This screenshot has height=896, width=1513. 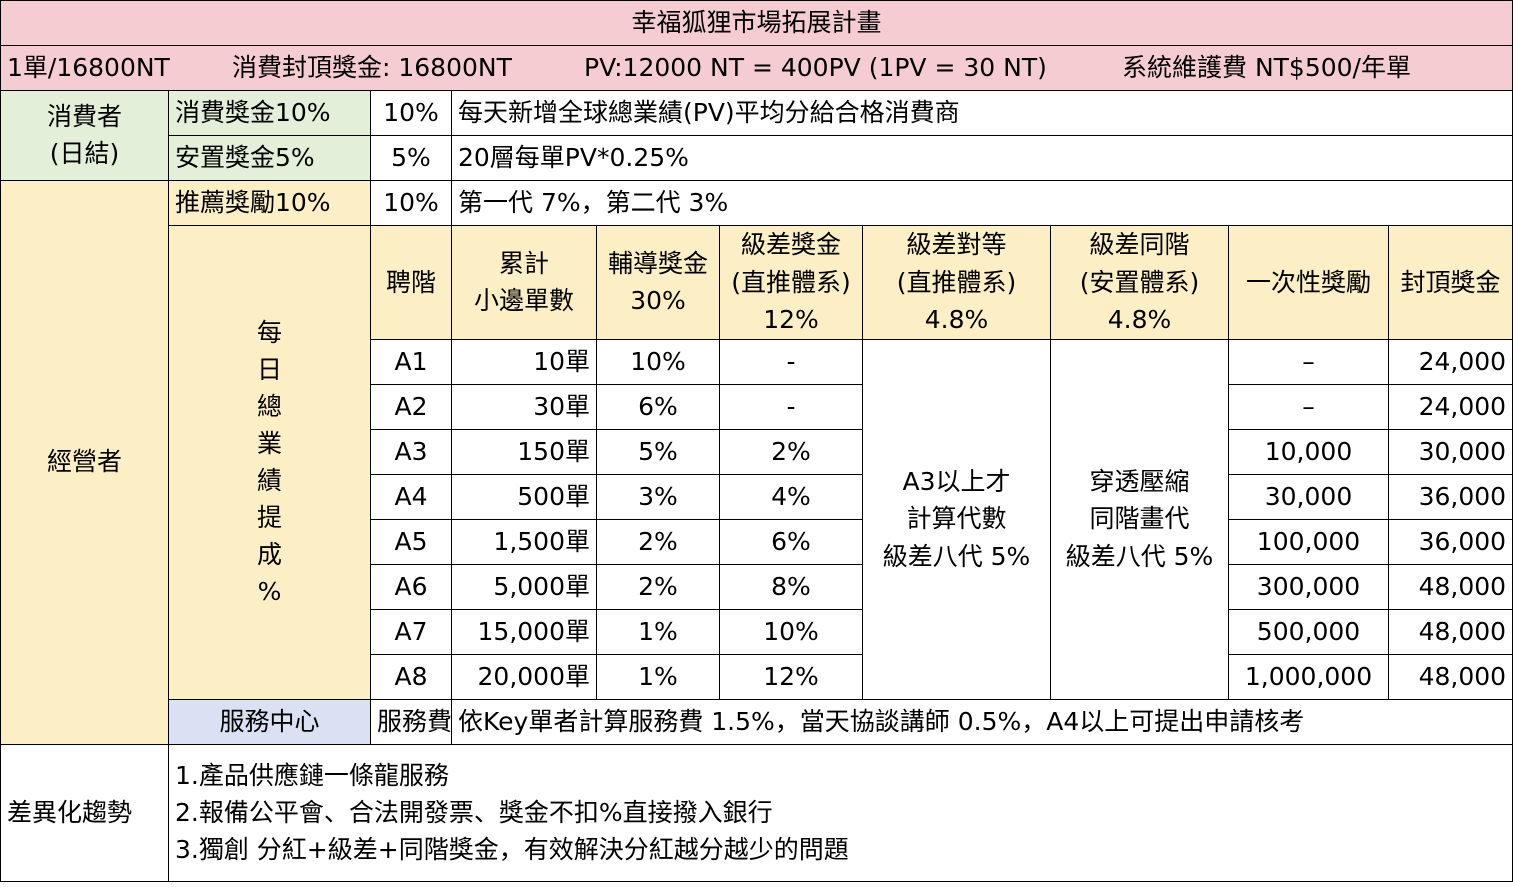 I want to click on daily-label-char: 總, so click(x=269, y=407).